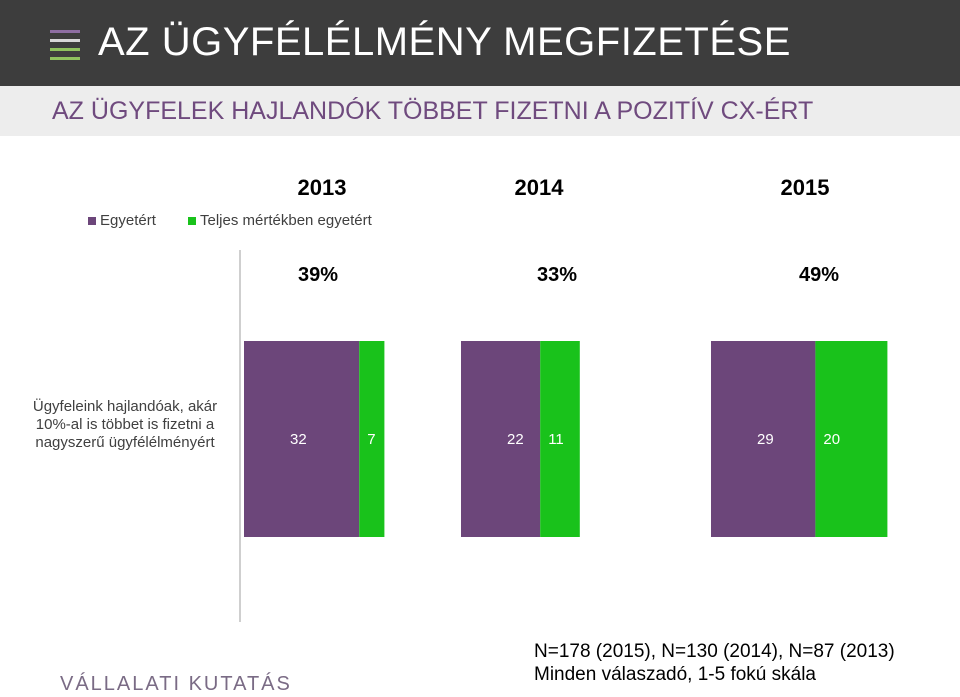 Image resolution: width=960 pixels, height=697 pixels. I want to click on year-label-2015: 2015, so click(805, 187).